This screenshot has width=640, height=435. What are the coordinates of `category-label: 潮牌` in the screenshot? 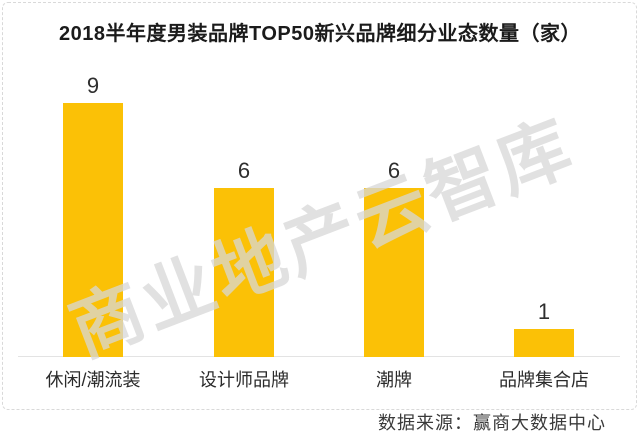 It's located at (394, 380).